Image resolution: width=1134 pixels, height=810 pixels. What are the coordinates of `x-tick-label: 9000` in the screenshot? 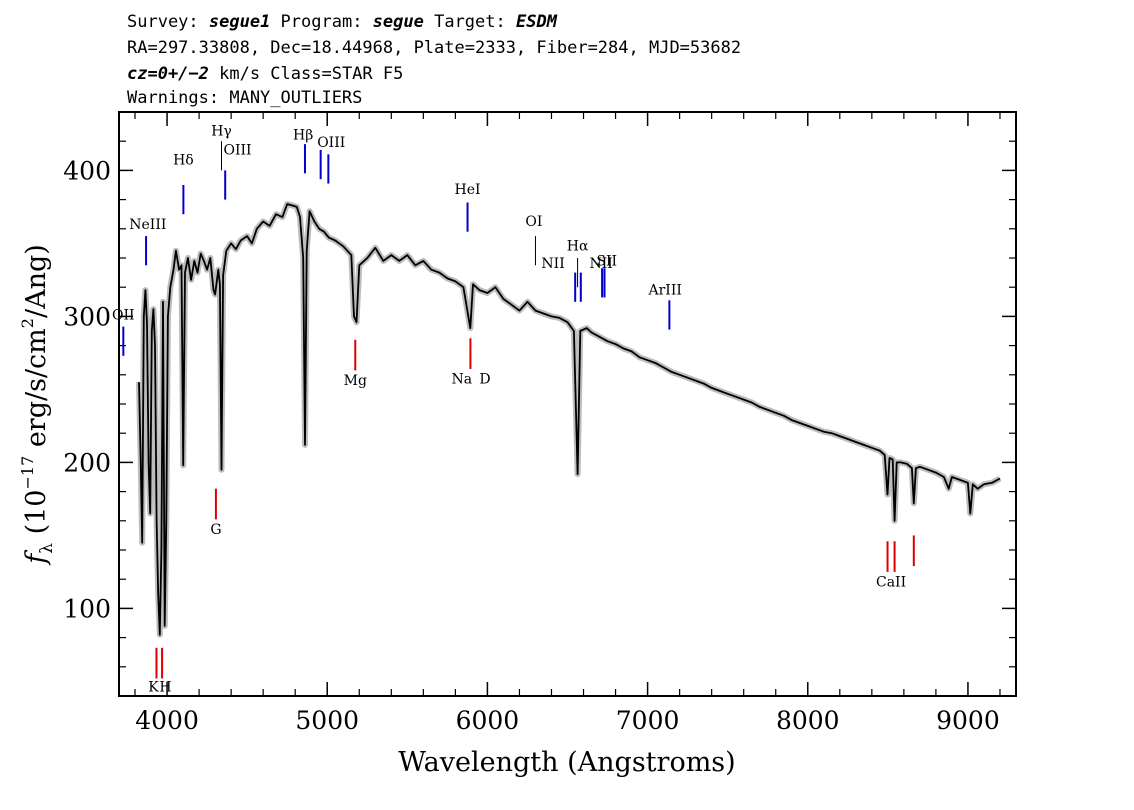 It's located at (968, 720).